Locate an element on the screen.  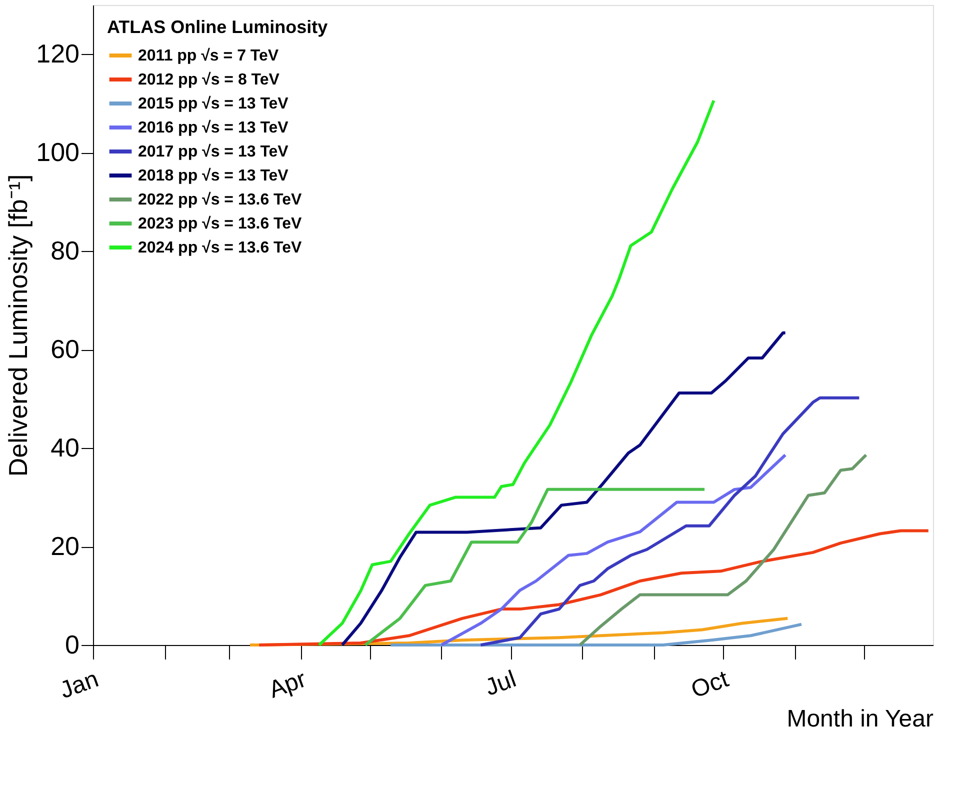
legend-label: 2015 pp √s = 13 TeV is located at coordinates (213, 104).